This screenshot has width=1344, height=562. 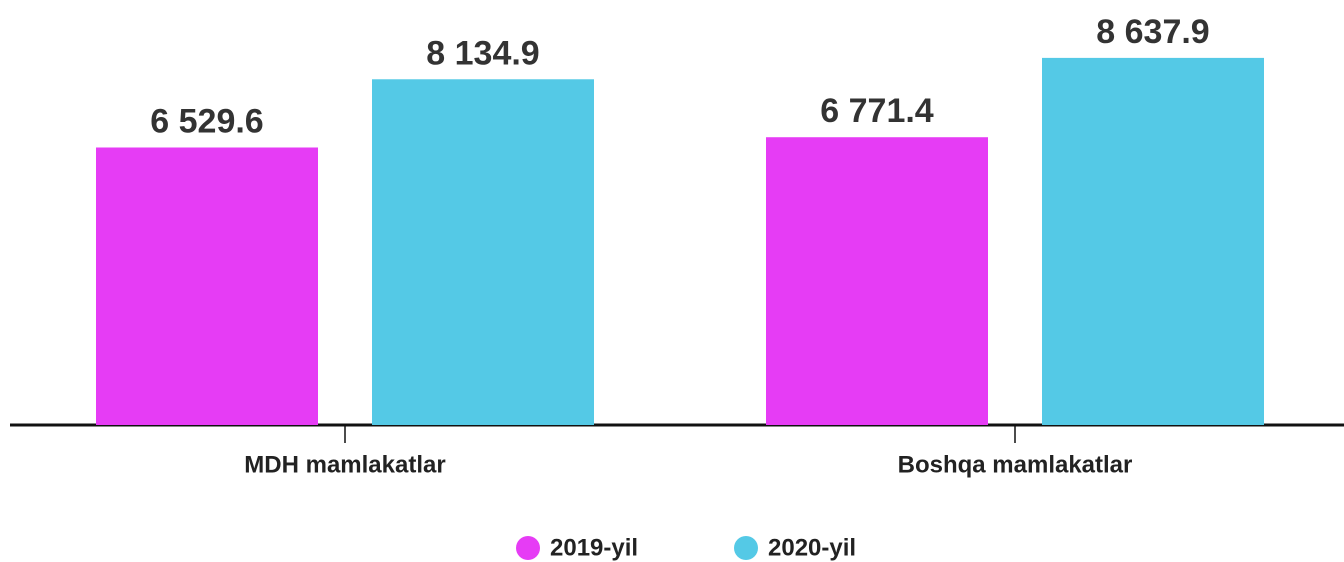 What do you see at coordinates (812, 547) in the screenshot?
I see `legend-label: 2020-yil` at bounding box center [812, 547].